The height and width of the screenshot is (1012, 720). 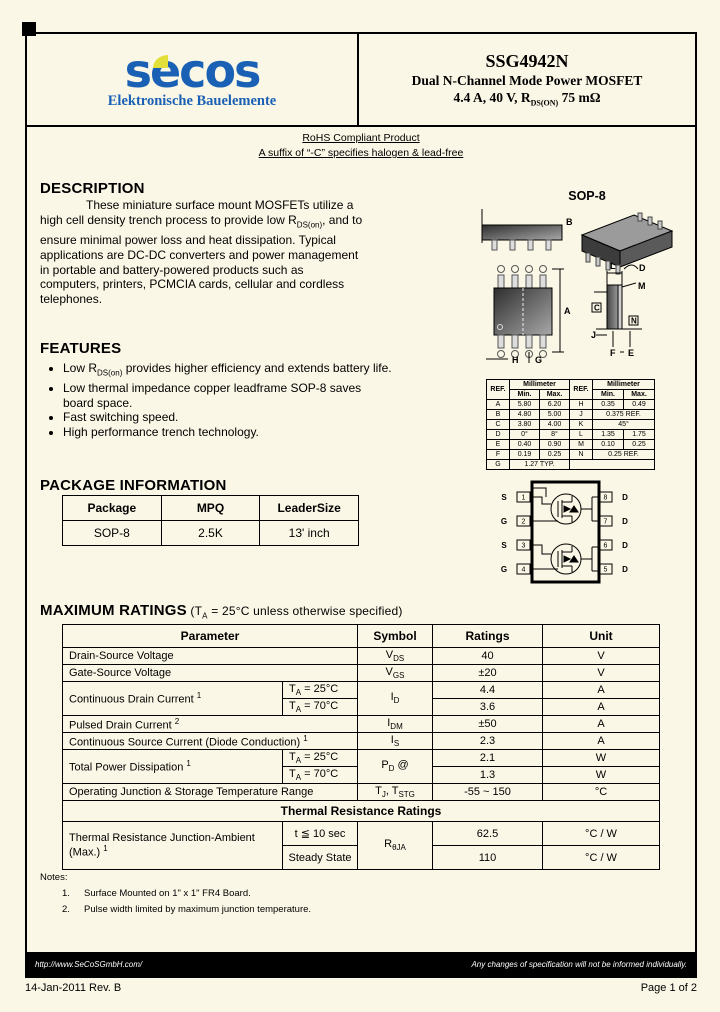 I want to click on description-heading: DESCRIPTION, so click(x=92, y=188).